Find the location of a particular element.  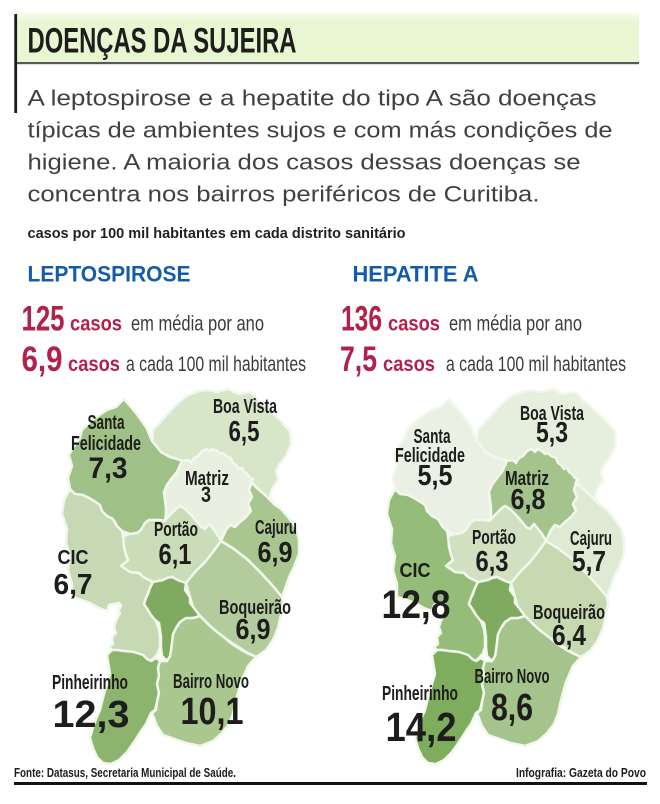

svg-text: DOENÇAS DA SUJEIRA is located at coordinates (162, 41).